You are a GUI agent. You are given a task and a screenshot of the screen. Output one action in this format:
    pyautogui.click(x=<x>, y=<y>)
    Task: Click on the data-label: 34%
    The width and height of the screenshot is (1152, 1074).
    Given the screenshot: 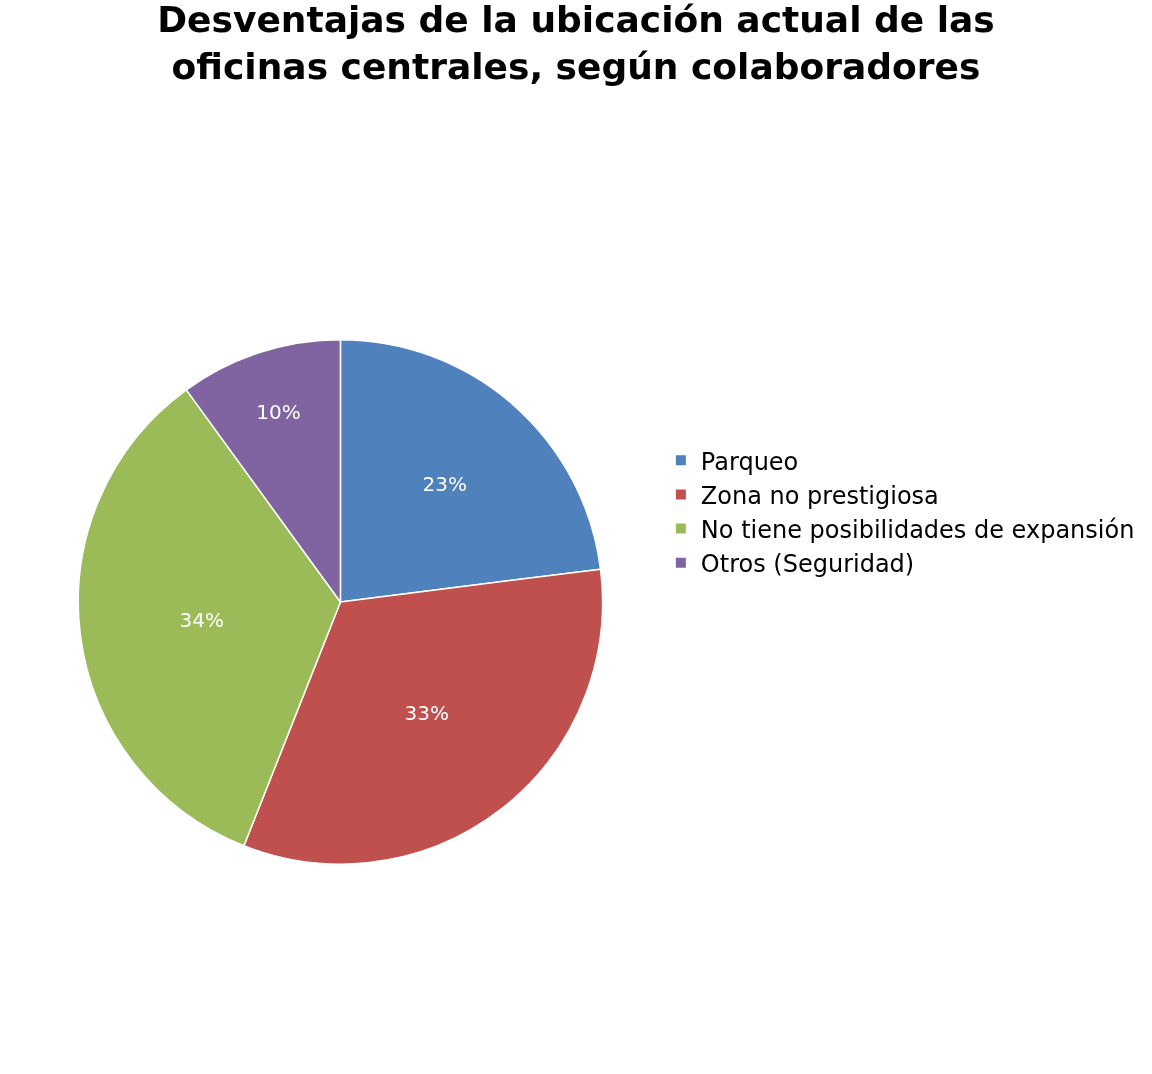 What is the action you would take?
    pyautogui.click(x=202, y=619)
    